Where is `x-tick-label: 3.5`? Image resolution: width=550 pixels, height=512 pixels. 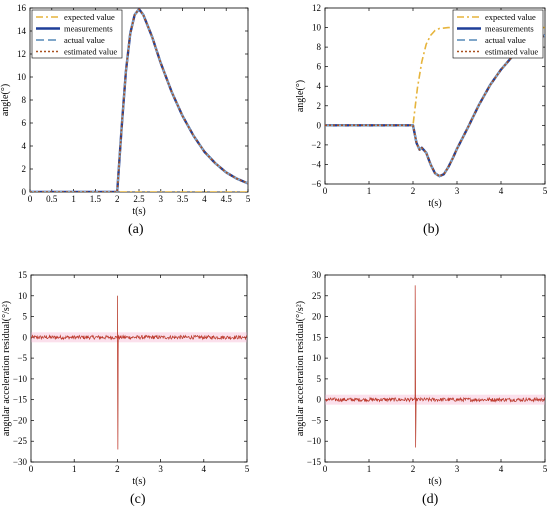
x-tick-label: 3.5 is located at coordinates (183, 199).